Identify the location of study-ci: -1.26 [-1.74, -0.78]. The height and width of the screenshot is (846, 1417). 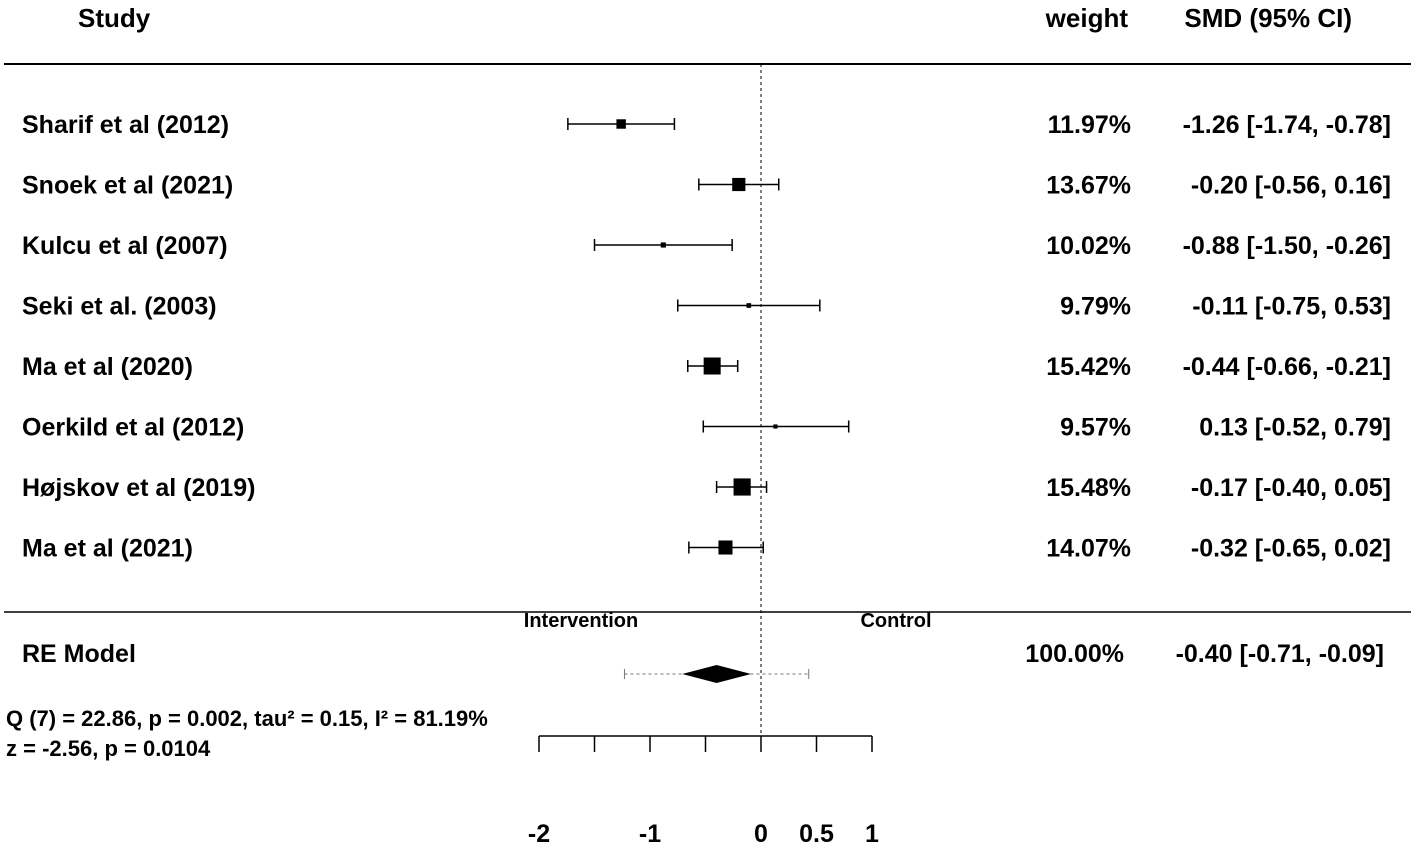
(1287, 125).